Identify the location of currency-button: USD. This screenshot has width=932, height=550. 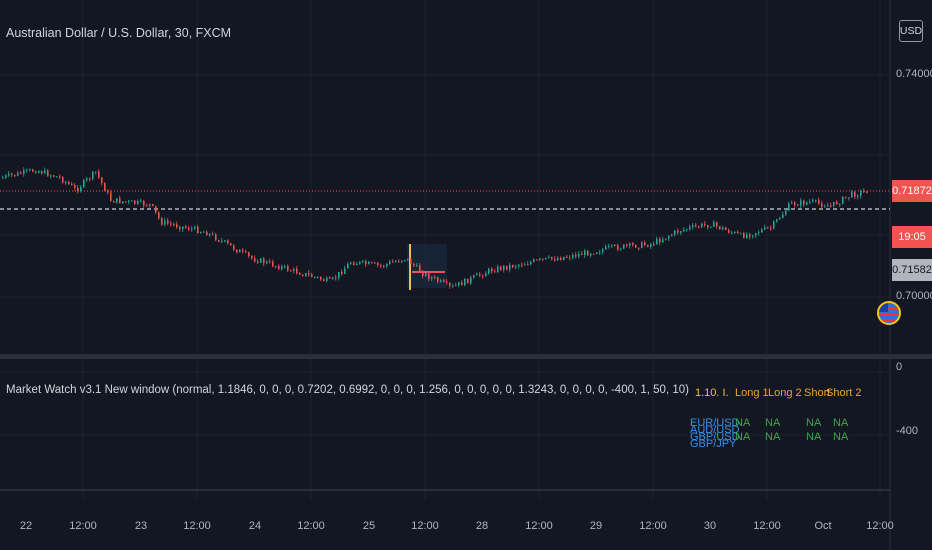
(911, 31).